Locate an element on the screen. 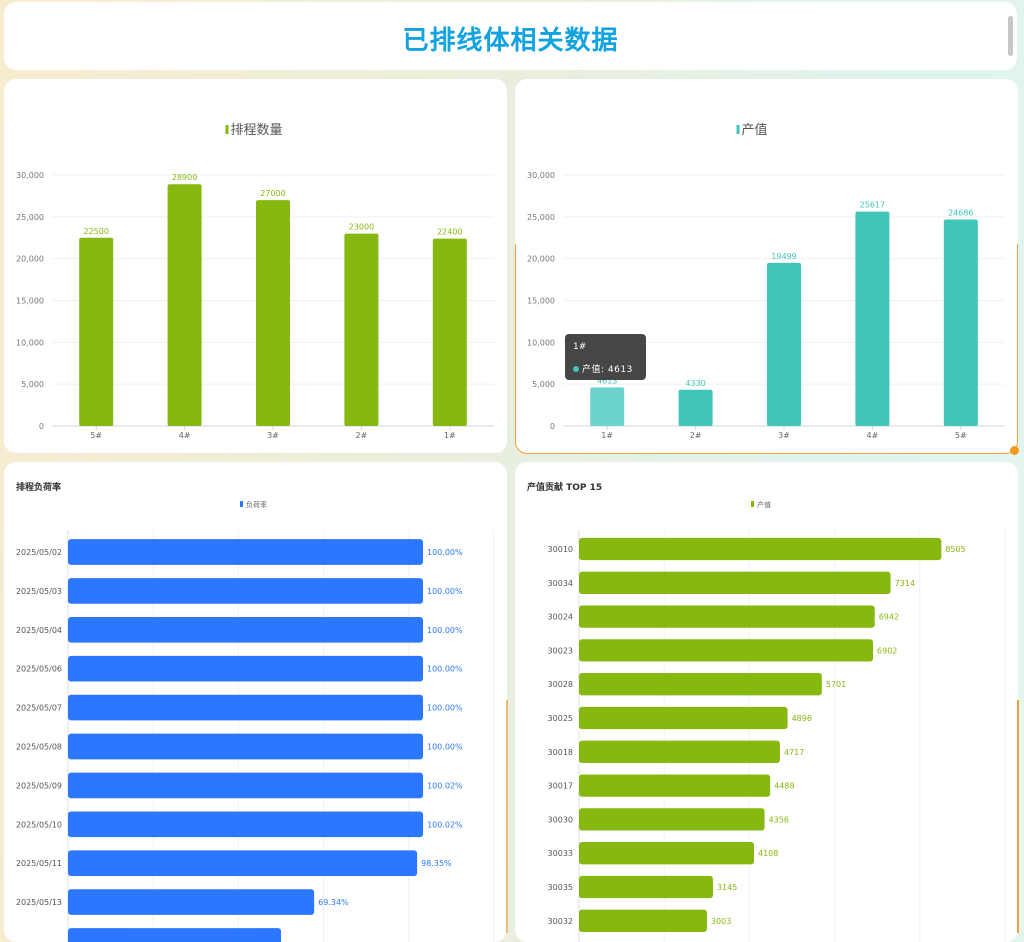 This screenshot has height=942, width=1024. output-value-data-label: 24686 is located at coordinates (960, 212).